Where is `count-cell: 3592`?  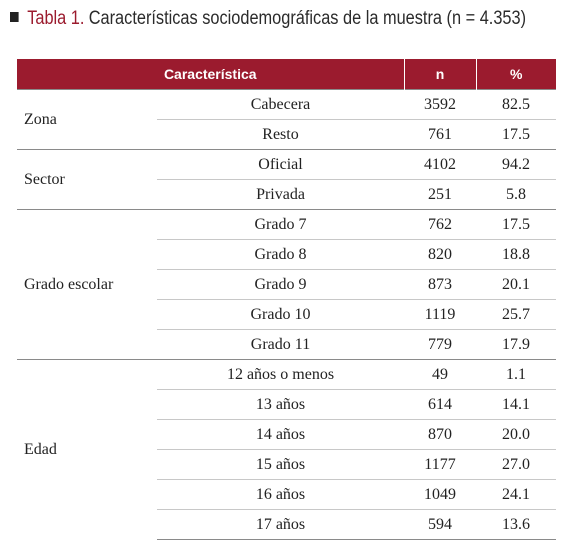 count-cell: 3592 is located at coordinates (440, 104).